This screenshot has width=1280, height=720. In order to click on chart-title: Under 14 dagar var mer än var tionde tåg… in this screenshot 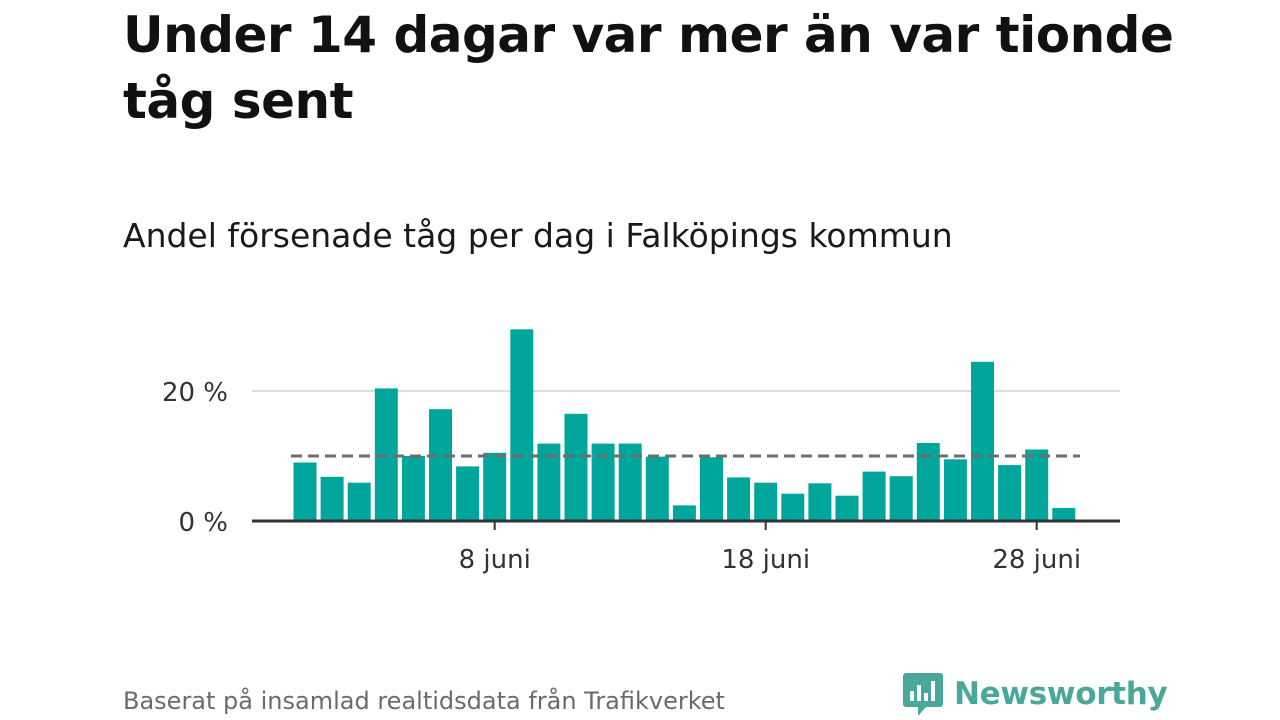, I will do `click(648, 68)`.